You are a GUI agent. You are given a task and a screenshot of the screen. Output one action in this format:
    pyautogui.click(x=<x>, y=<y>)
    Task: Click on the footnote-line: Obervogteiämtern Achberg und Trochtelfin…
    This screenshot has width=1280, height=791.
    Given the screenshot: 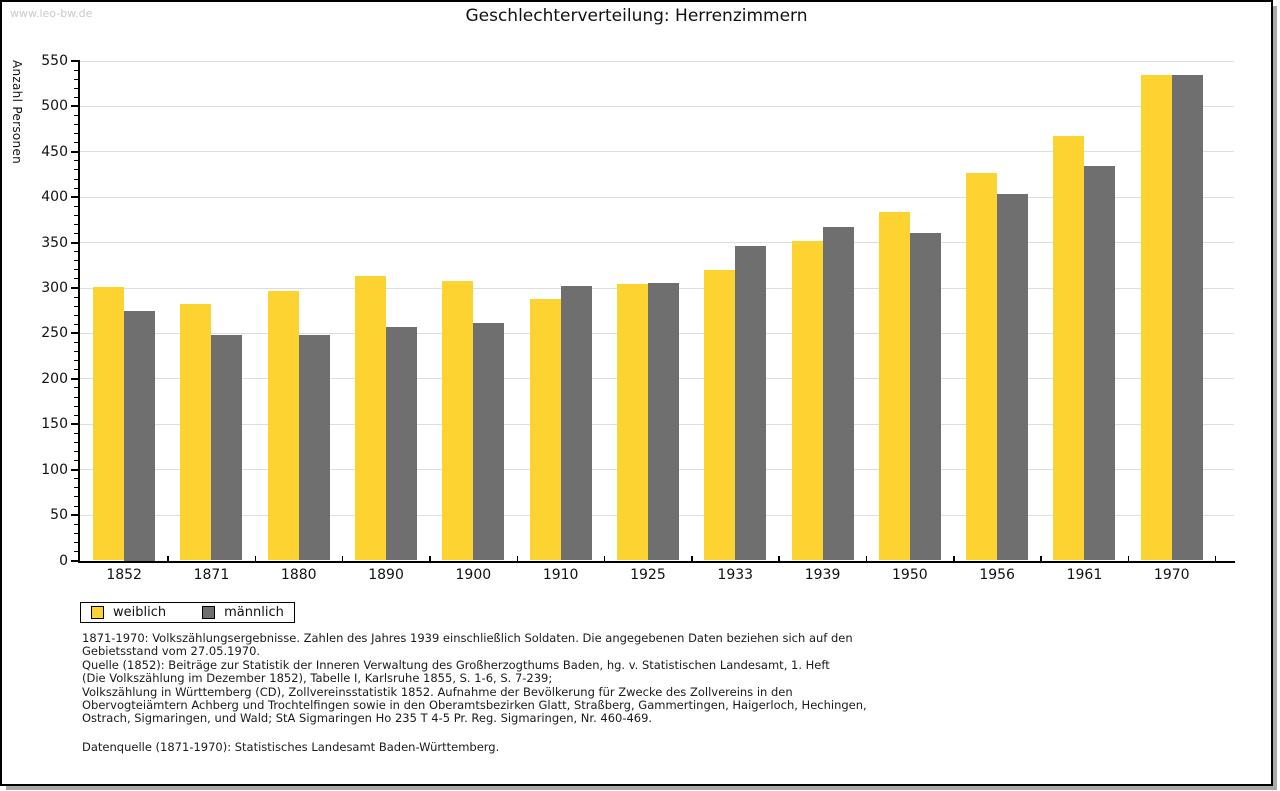 What is the action you would take?
    pyautogui.click(x=474, y=705)
    